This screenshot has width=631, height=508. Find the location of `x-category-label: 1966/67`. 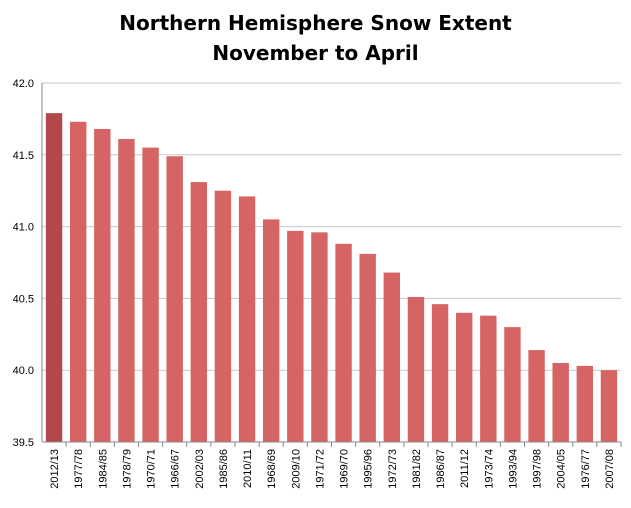

x-category-label: 1966/67 is located at coordinates (176, 469).